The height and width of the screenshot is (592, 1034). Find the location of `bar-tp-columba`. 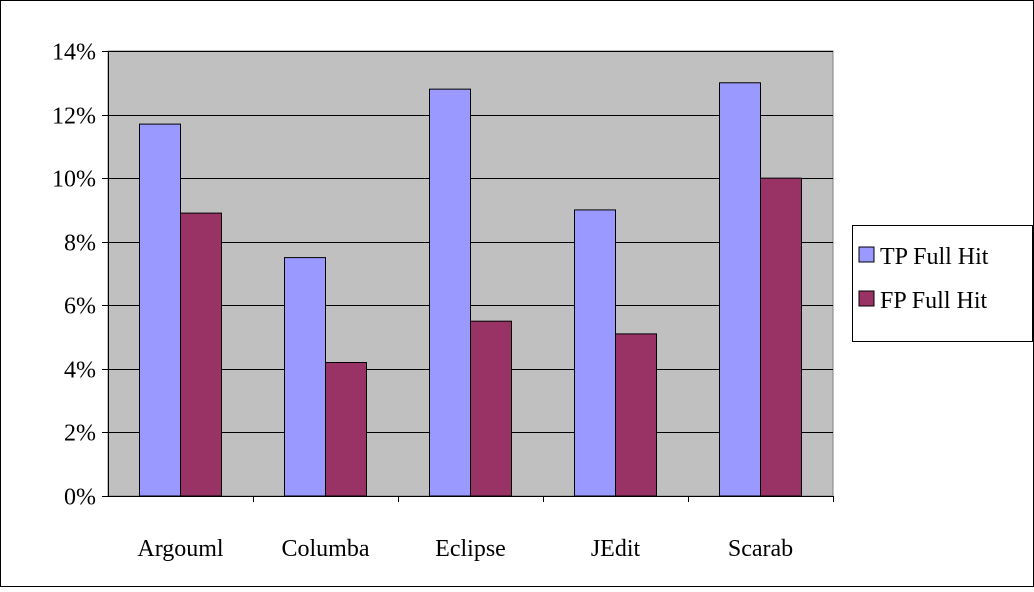

bar-tp-columba is located at coordinates (305, 377).